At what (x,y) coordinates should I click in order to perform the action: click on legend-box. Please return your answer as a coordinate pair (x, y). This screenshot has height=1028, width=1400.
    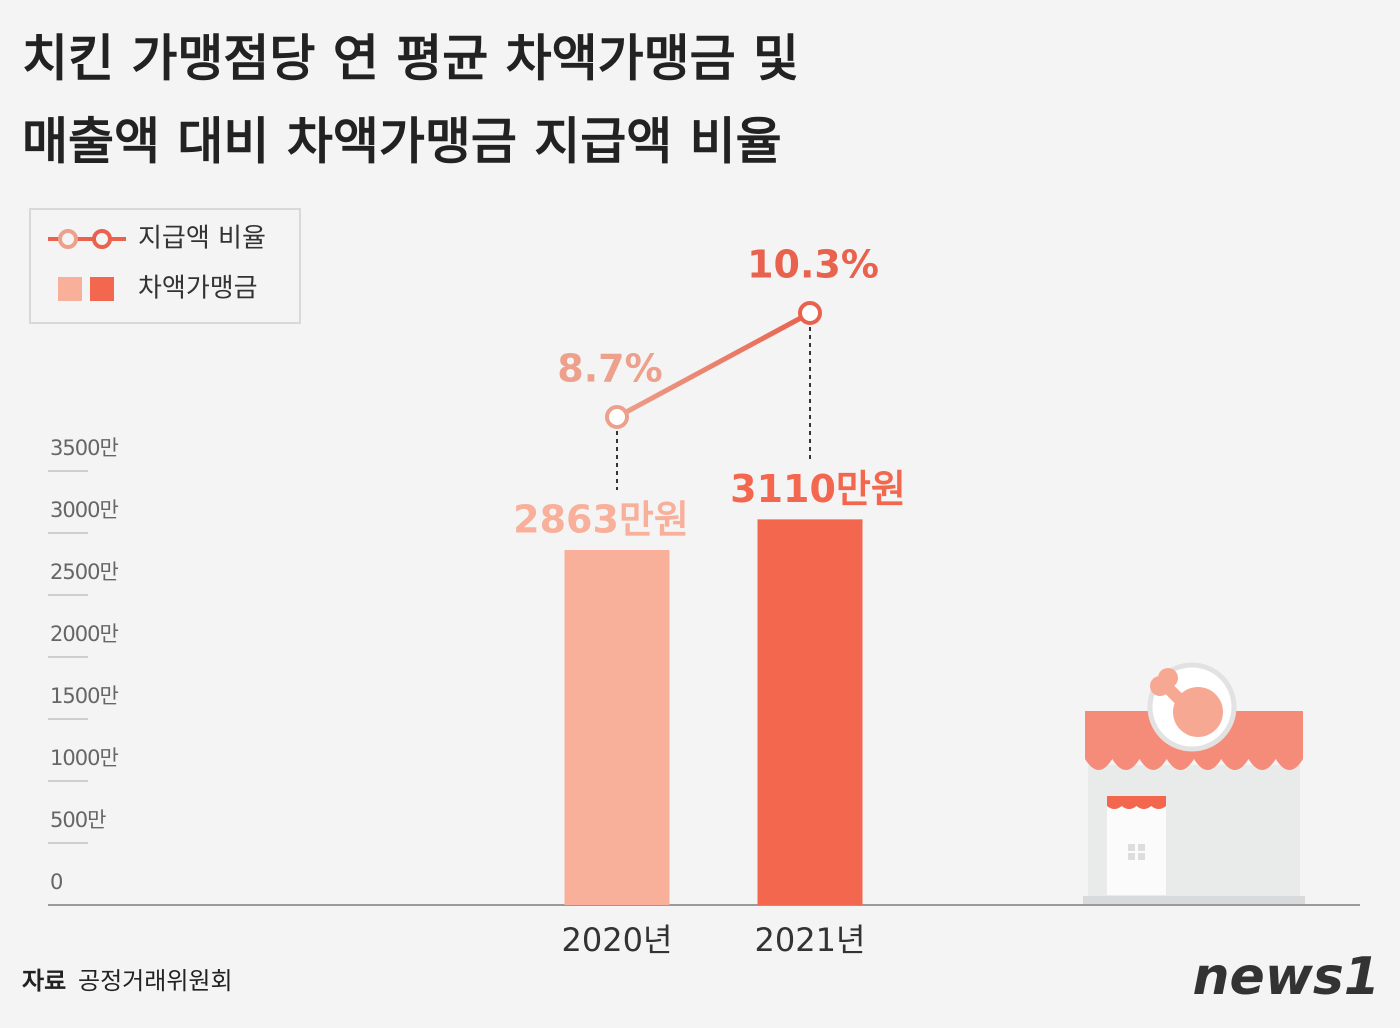
    Looking at the image, I should click on (165, 266).